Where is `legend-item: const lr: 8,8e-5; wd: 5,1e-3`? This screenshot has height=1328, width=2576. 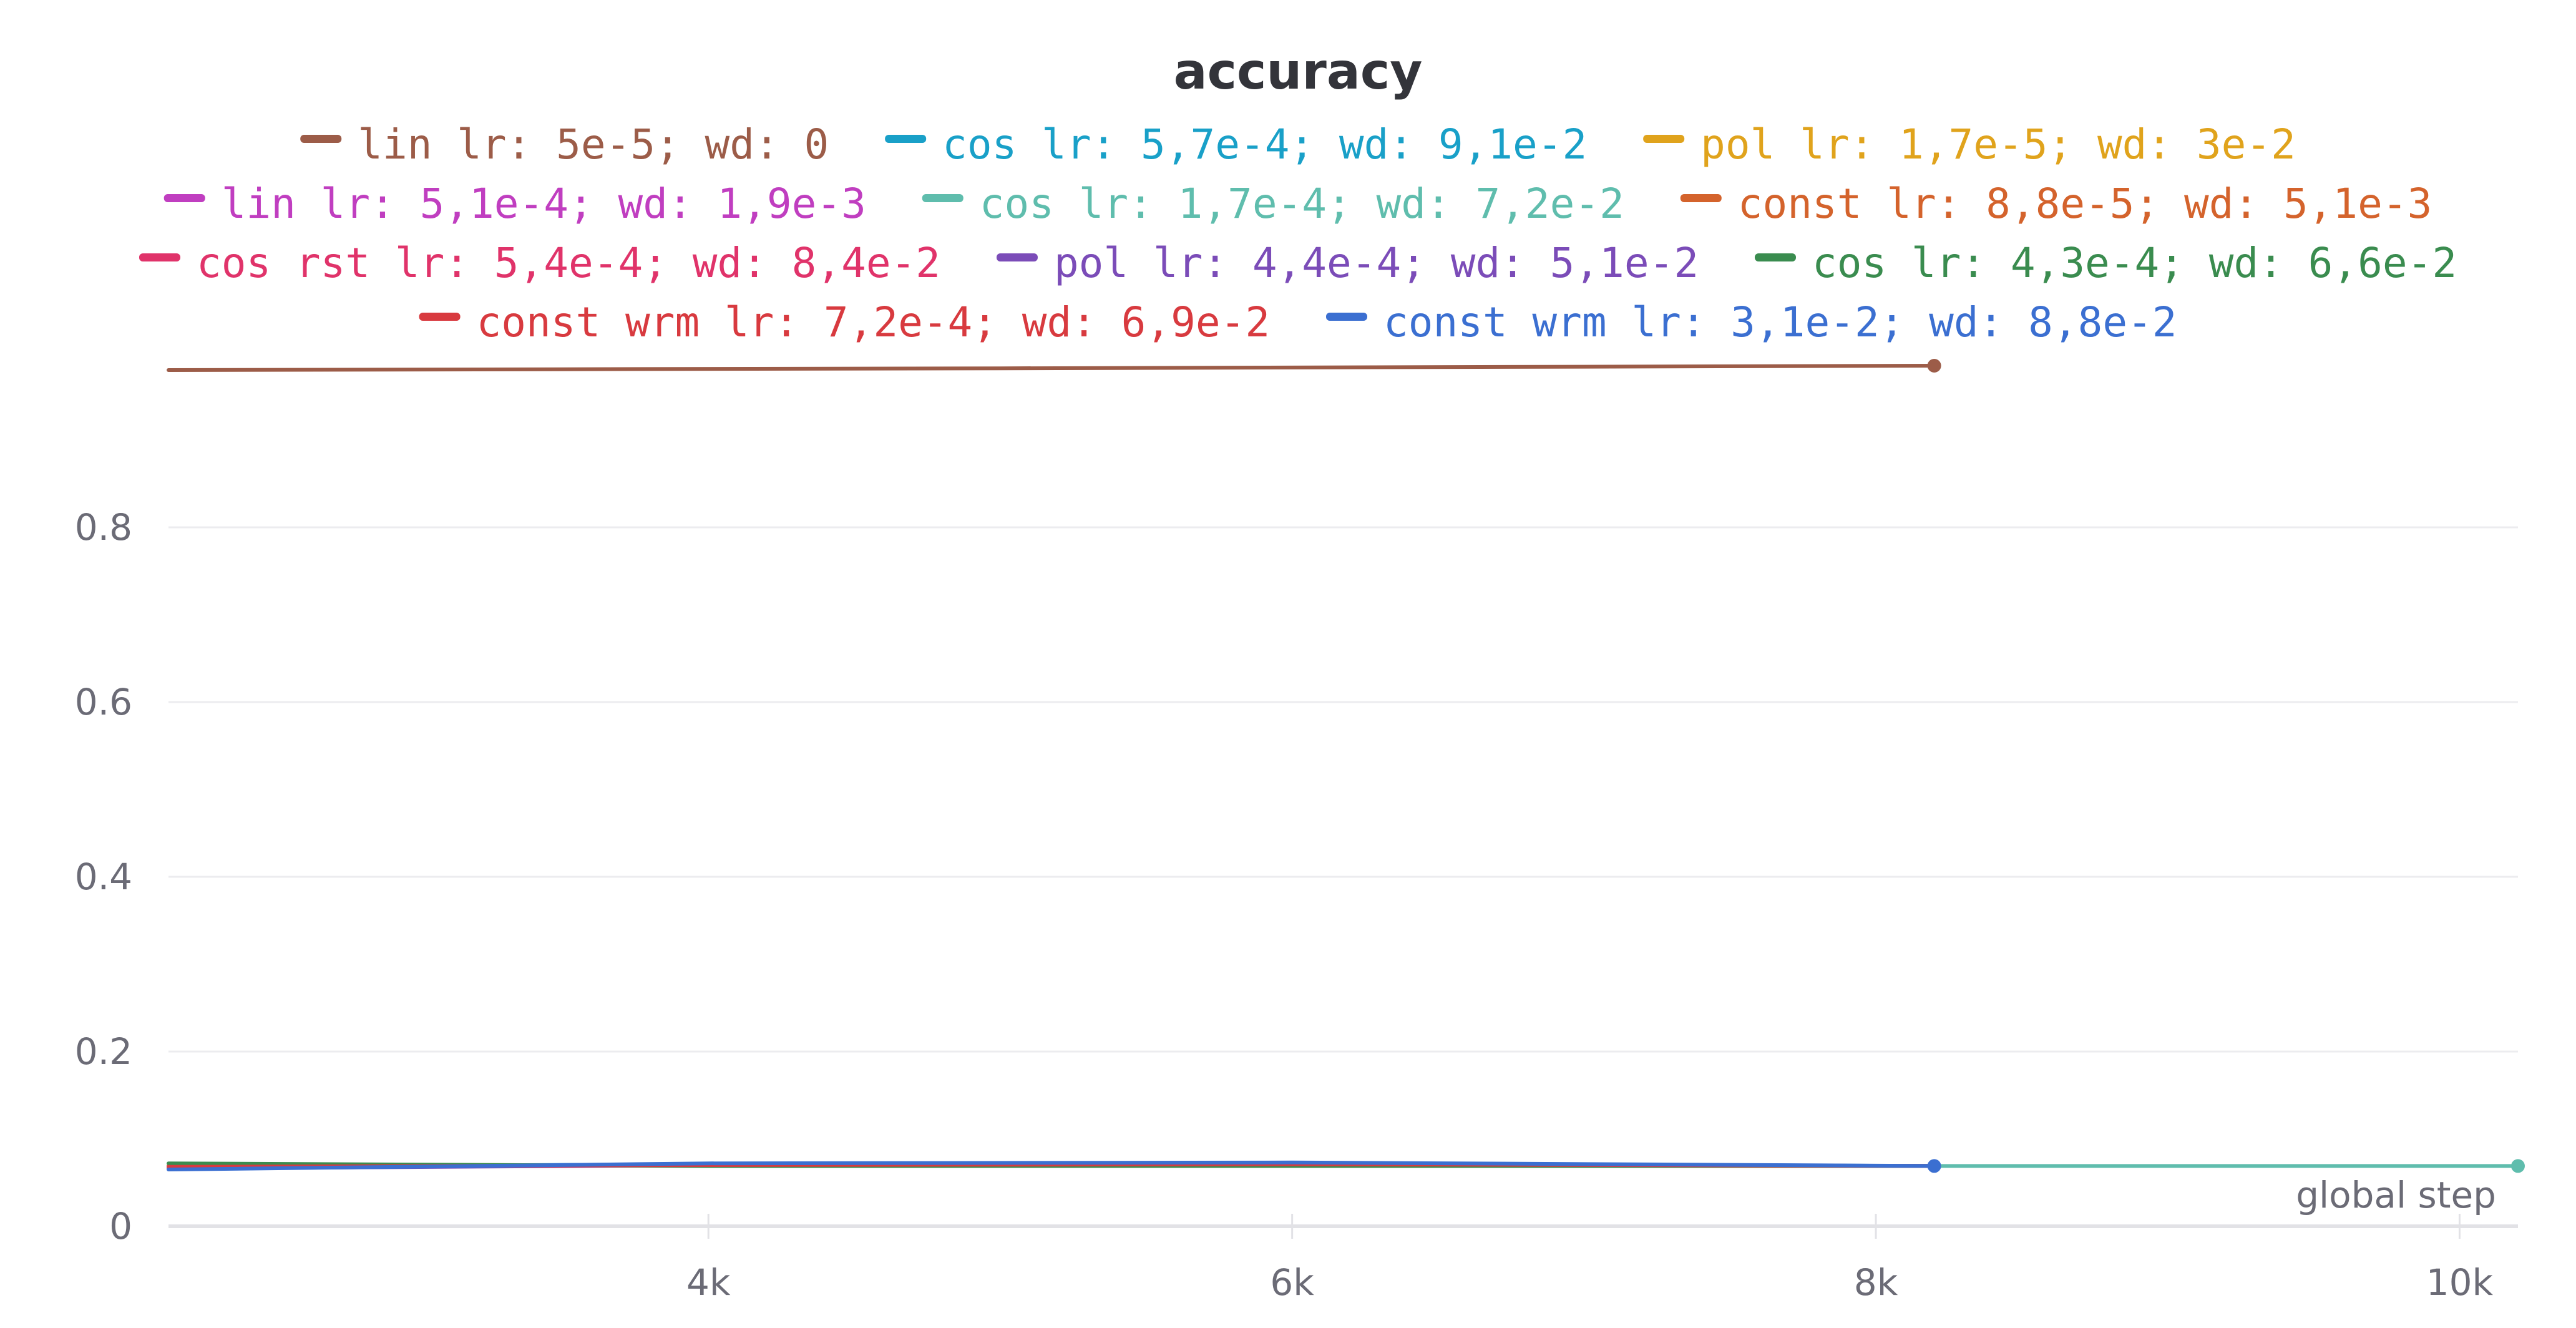
legend-item: const lr: 8,8e-5; wd: 5,1e-3 is located at coordinates (2056, 204).